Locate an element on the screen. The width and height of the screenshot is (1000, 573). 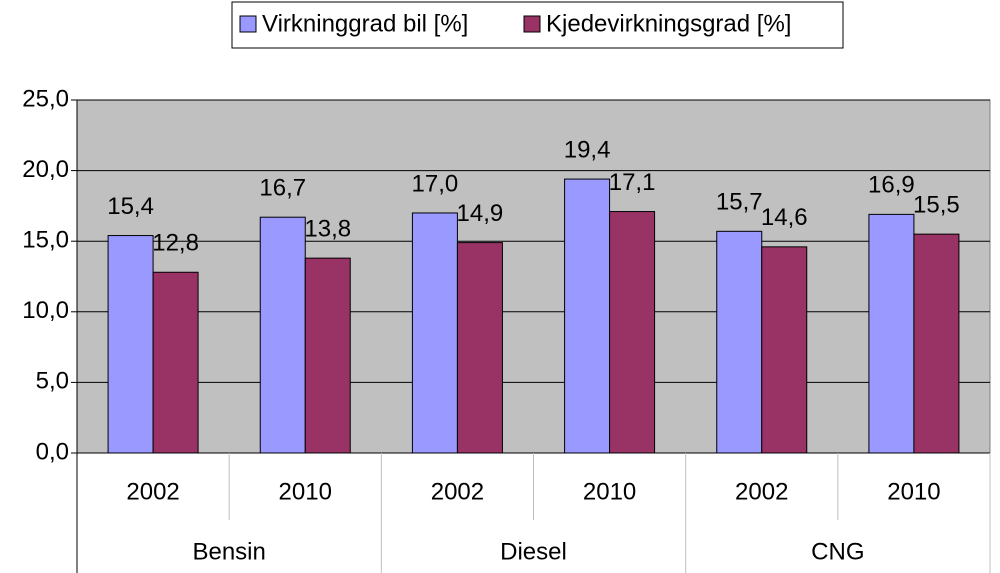
legend-label: Virkninggrad bil [%] is located at coordinates (365, 23).